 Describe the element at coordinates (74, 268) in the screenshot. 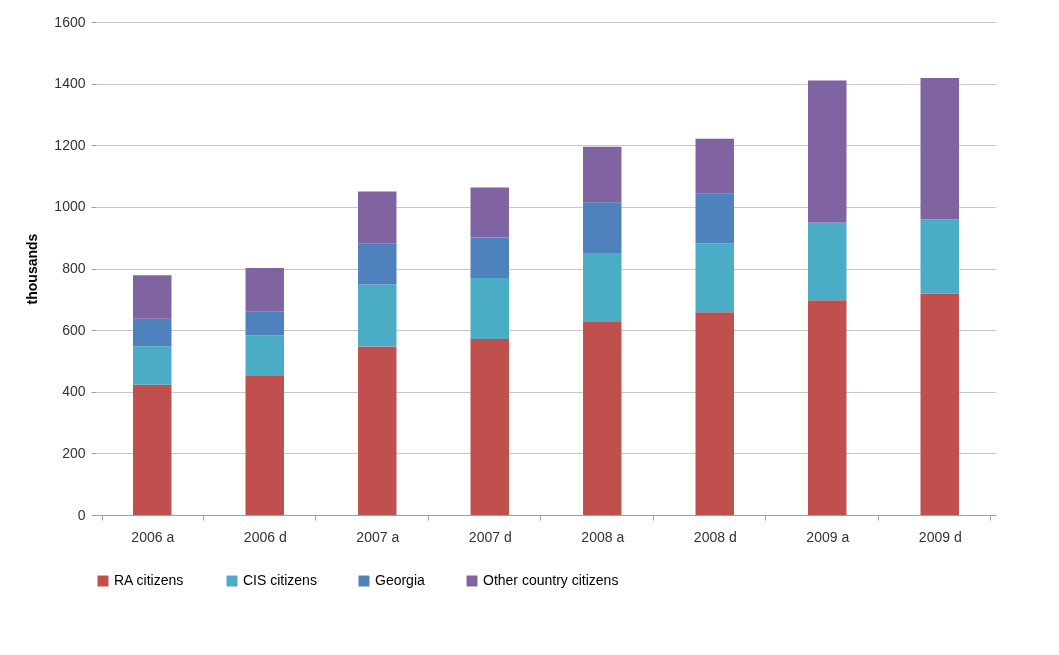

I see `y-tick-label: 800` at that location.